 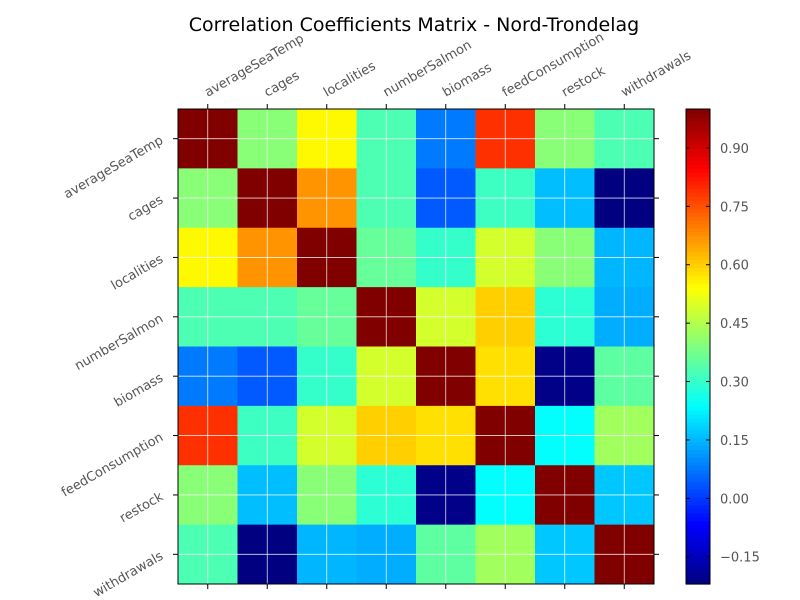 What do you see at coordinates (734, 499) in the screenshot?
I see `colorbar-tick-label: 0.00` at bounding box center [734, 499].